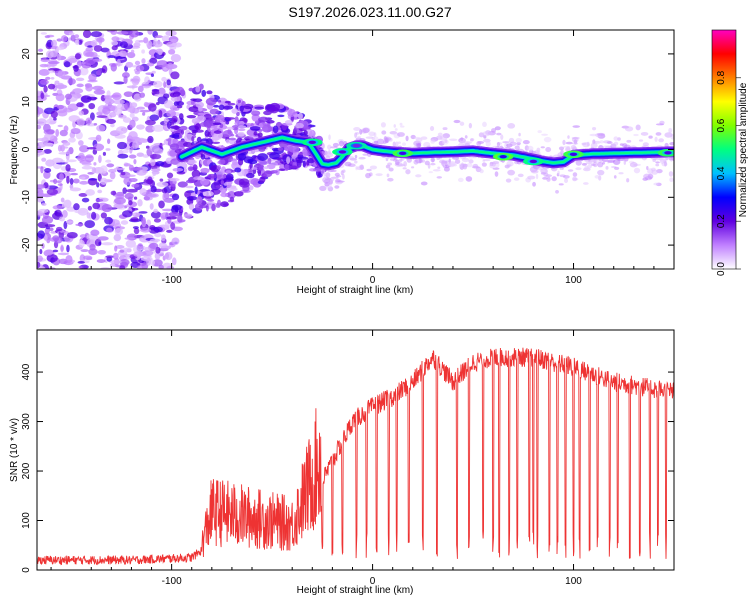  Describe the element at coordinates (724, 149) in the screenshot. I see `colorbar-scale` at that location.